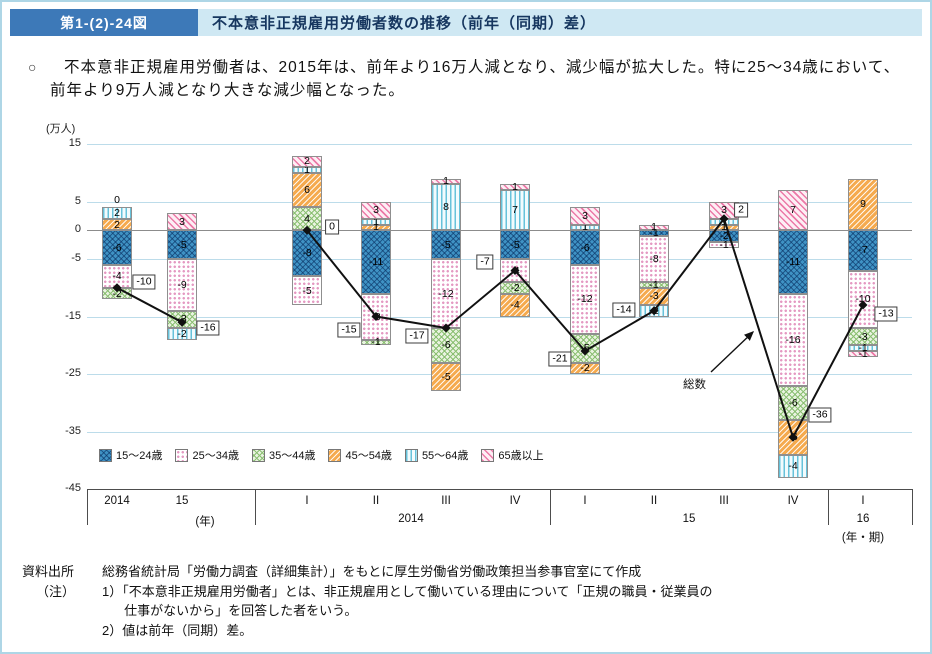 This screenshot has width=932, height=654. I want to click on line-series-label: 総数, so click(694, 385).